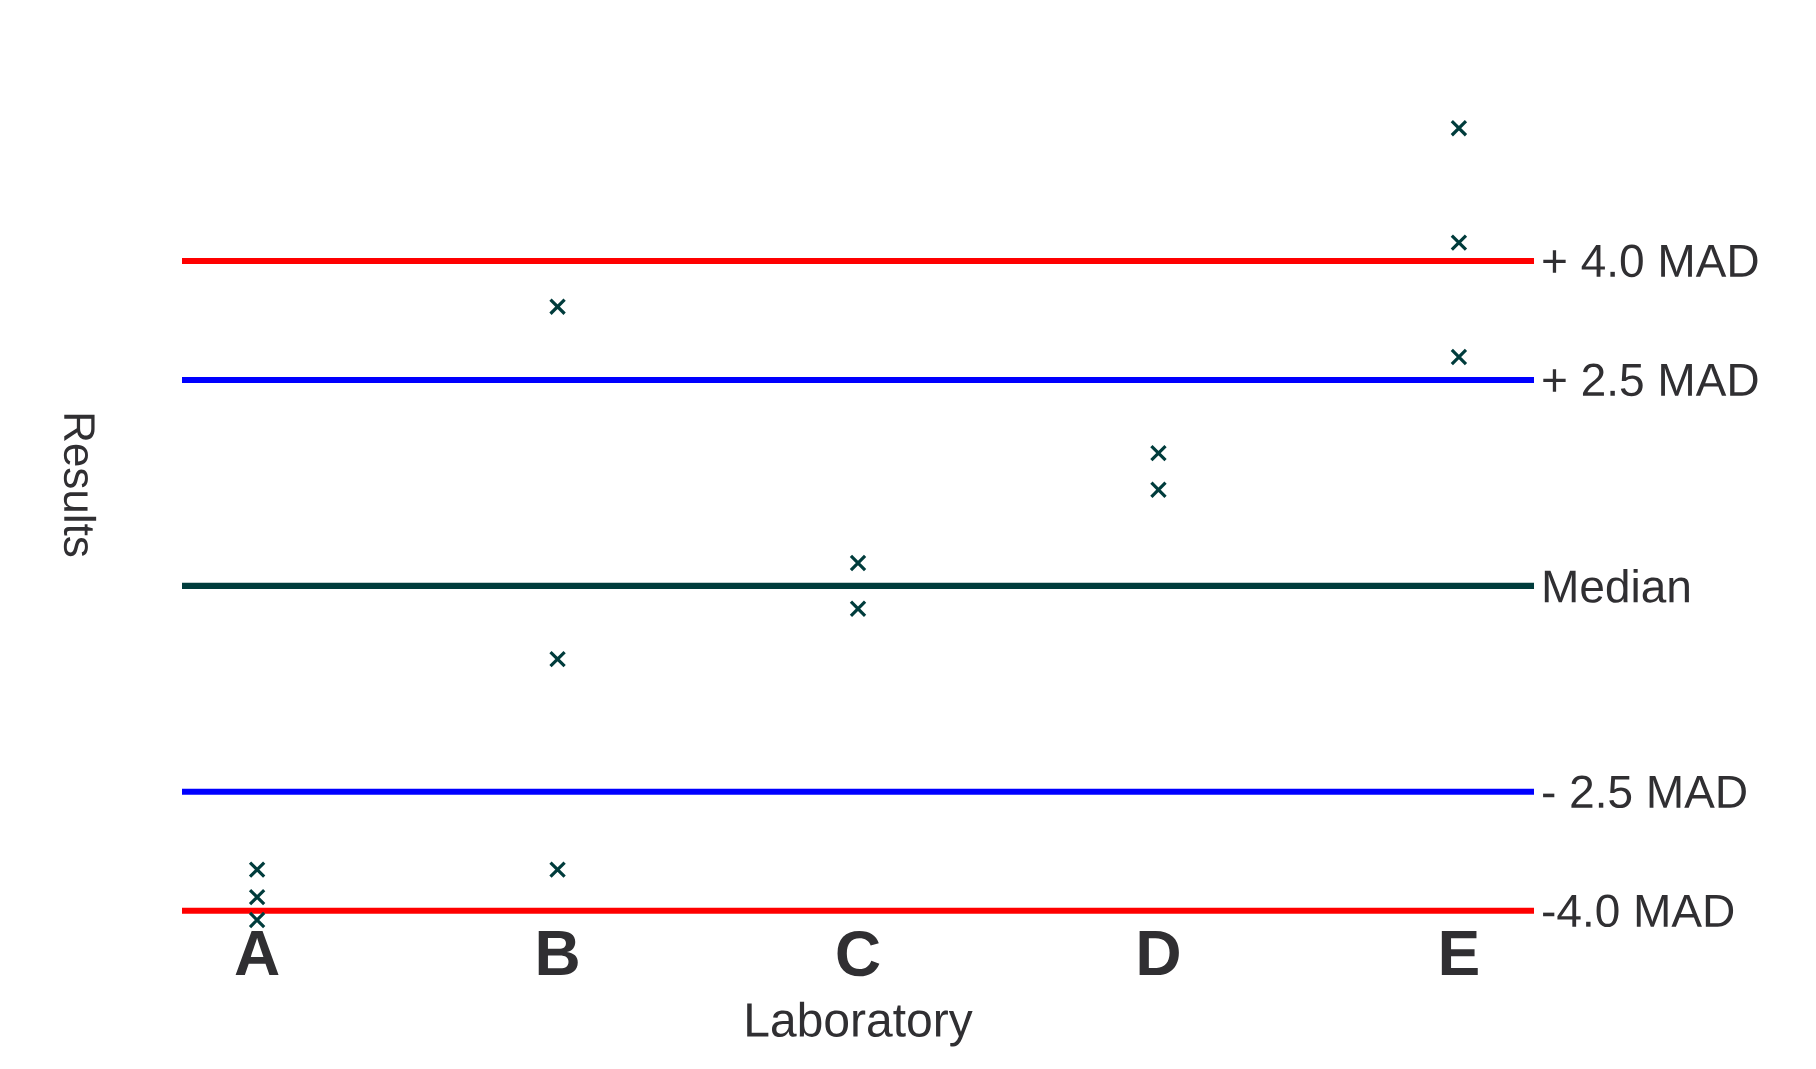 Image resolution: width=1816 pixels, height=1069 pixels. Describe the element at coordinates (1650, 380) in the screenshot. I see `ref-line-label: + 2.5 MAD` at that location.